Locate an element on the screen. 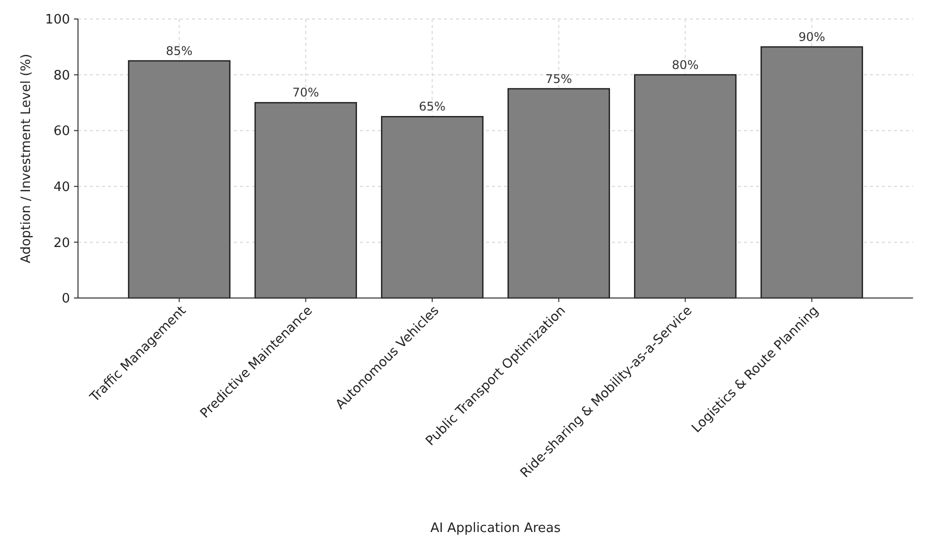 The width and height of the screenshot is (929, 541). data-label: 70% is located at coordinates (306, 93).